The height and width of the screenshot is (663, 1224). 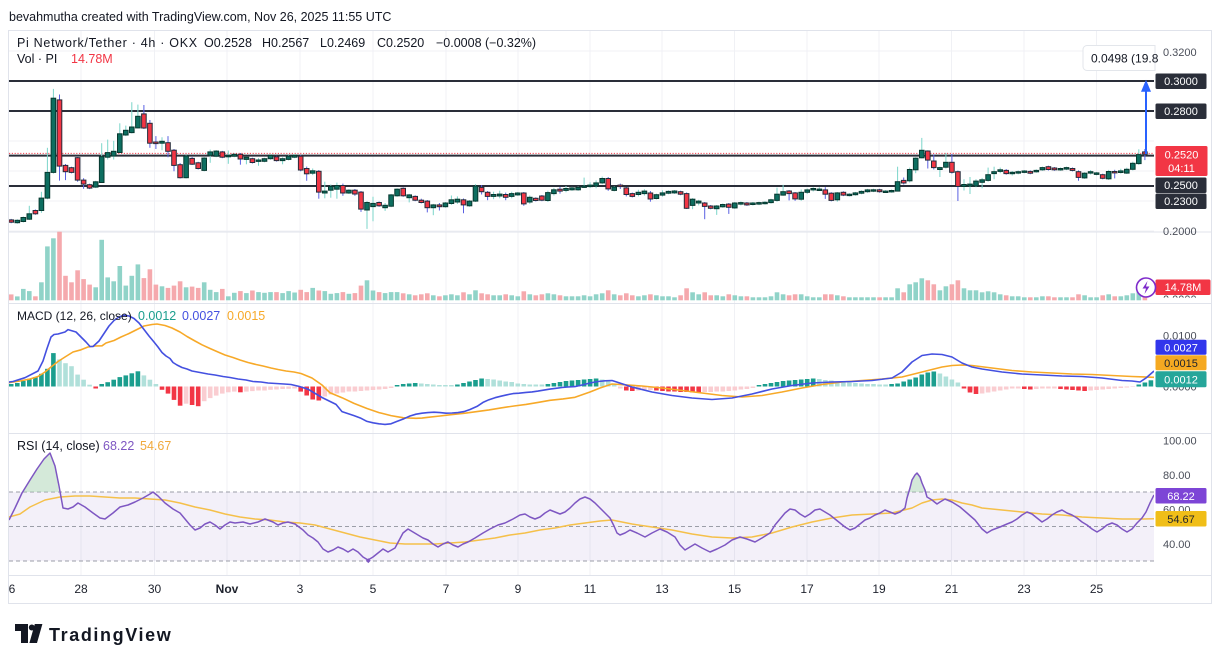 I want to click on svg-text: 100.00, so click(x=1180, y=441).